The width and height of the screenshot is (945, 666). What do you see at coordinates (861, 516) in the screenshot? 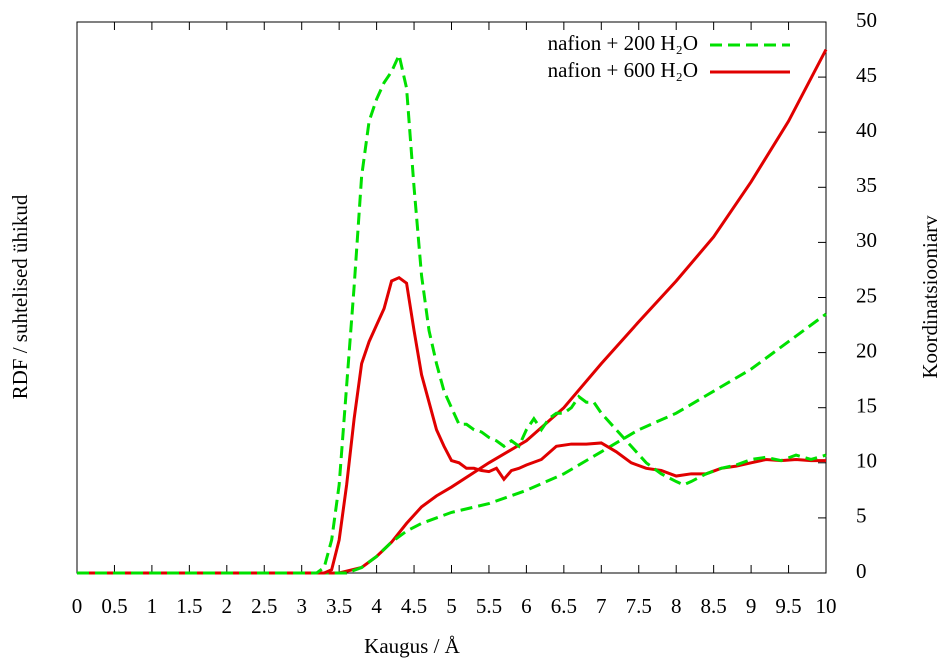
I see `y2-tick-label: 5` at bounding box center [861, 516].